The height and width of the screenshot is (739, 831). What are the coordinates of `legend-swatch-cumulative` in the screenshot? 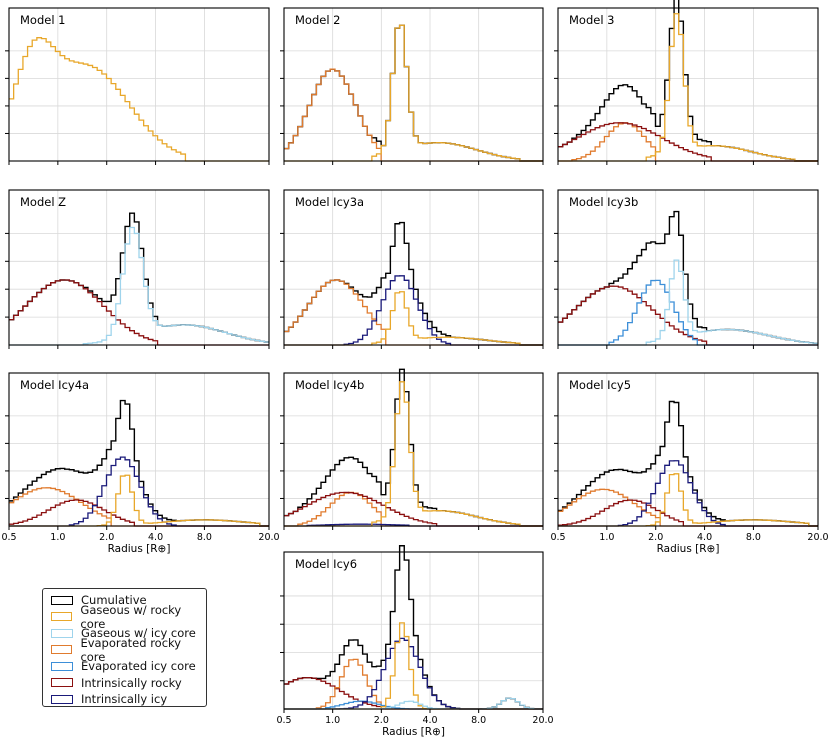 It's located at (62, 600).